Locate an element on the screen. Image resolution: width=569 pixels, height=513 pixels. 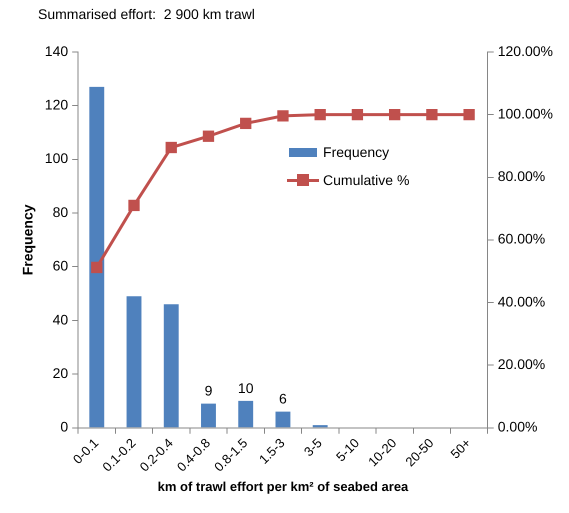
y-tick-label: 0 is located at coordinates (64, 426).